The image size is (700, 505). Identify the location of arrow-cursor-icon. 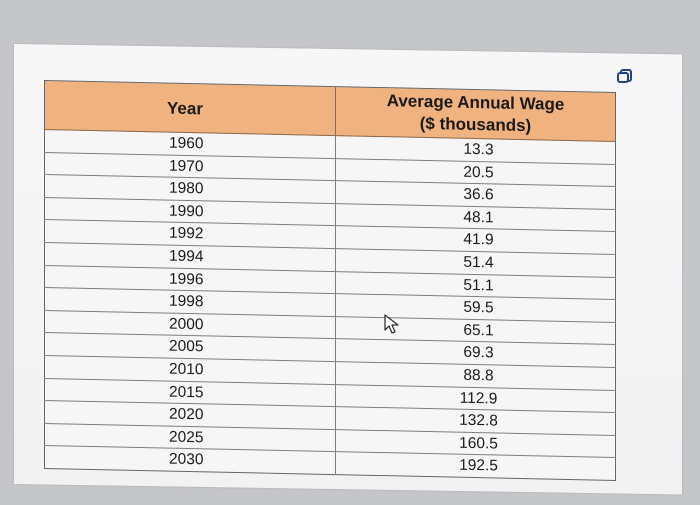
(391, 324).